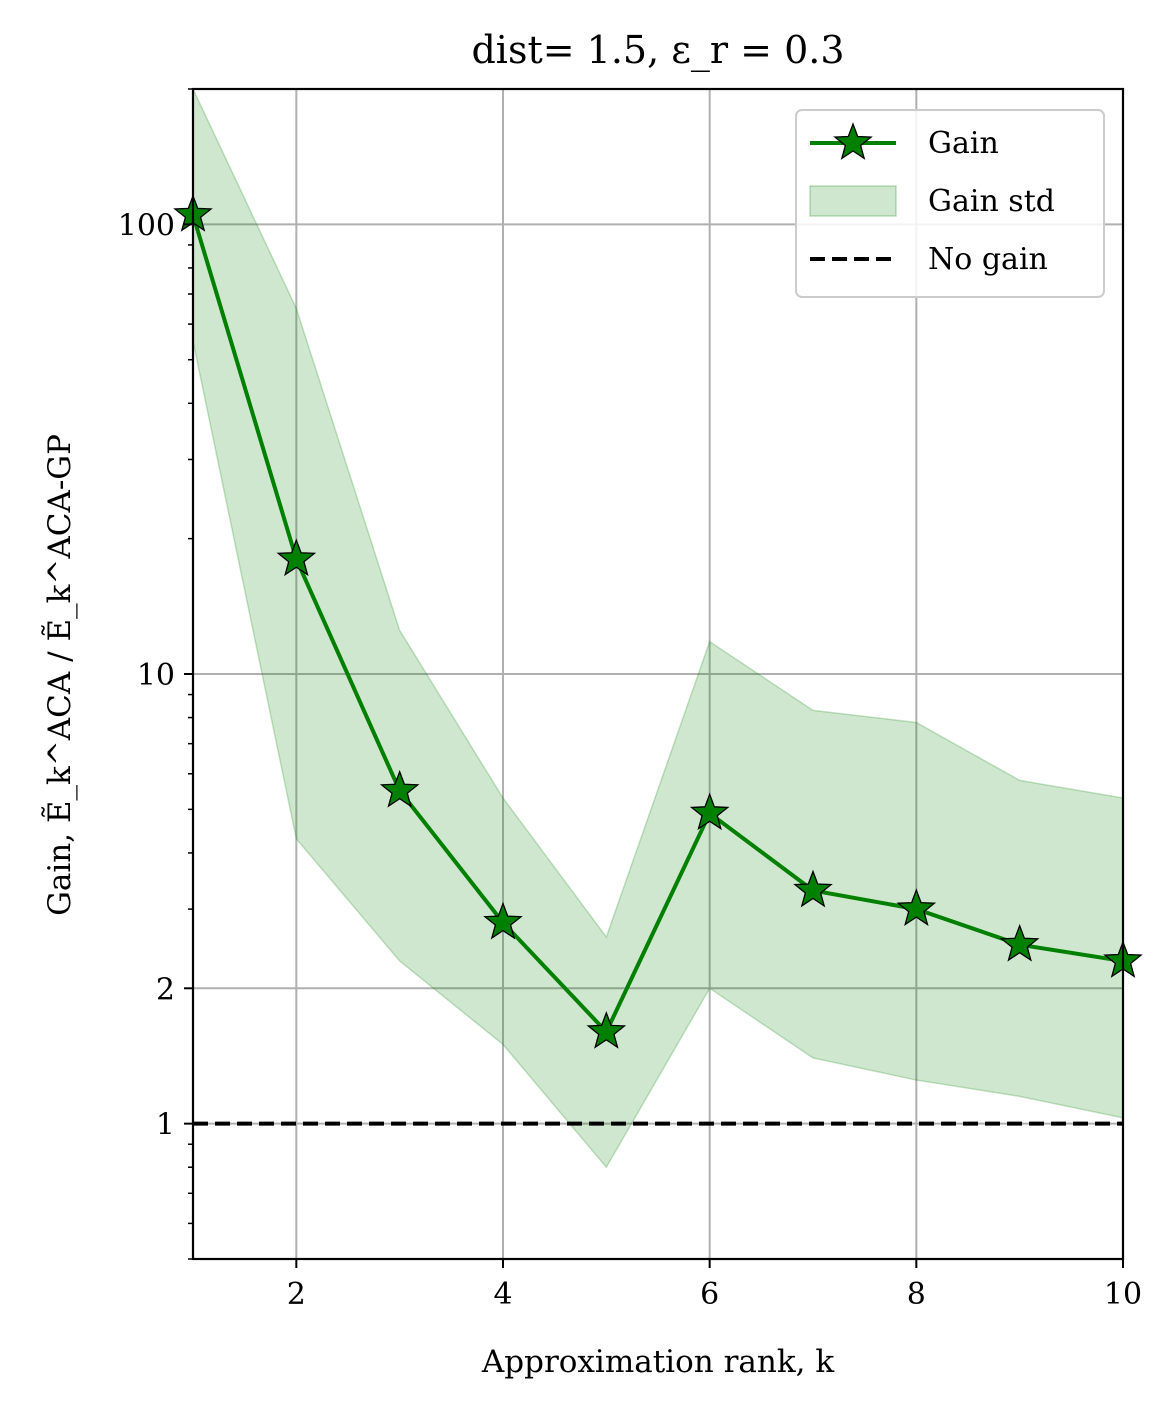 The width and height of the screenshot is (1174, 1409). What do you see at coordinates (988, 259) in the screenshot?
I see `legend-nogain-label: No gain` at bounding box center [988, 259].